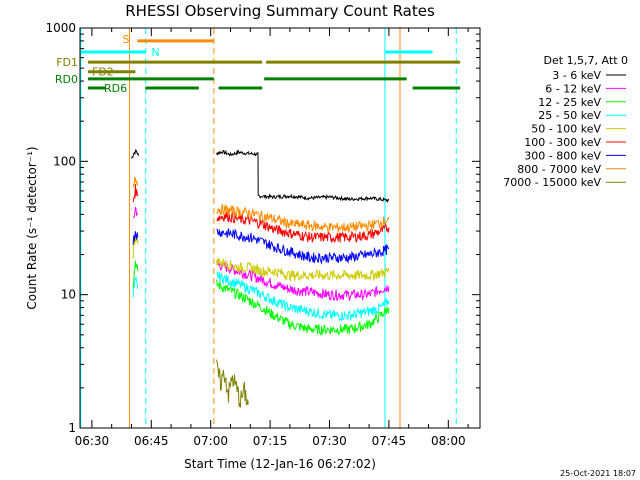 This screenshot has width=640, height=480. I want to click on state-bar-label: RD0, so click(66, 79).